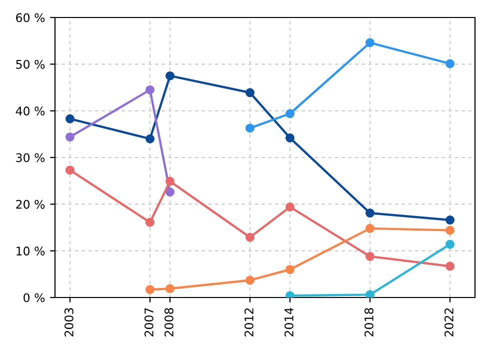  I want to click on x-tick-label: 2008, so click(169, 322).